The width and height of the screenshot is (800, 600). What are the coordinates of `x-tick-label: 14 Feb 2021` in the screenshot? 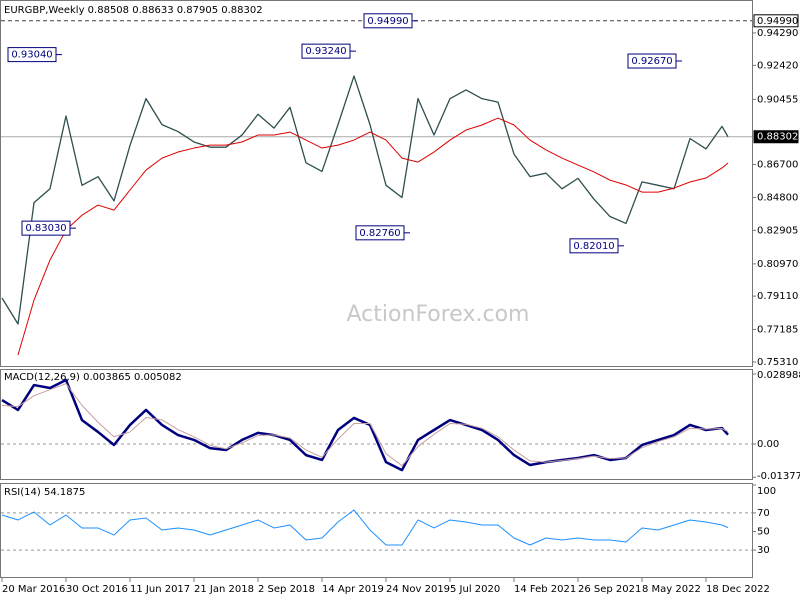 It's located at (545, 589).